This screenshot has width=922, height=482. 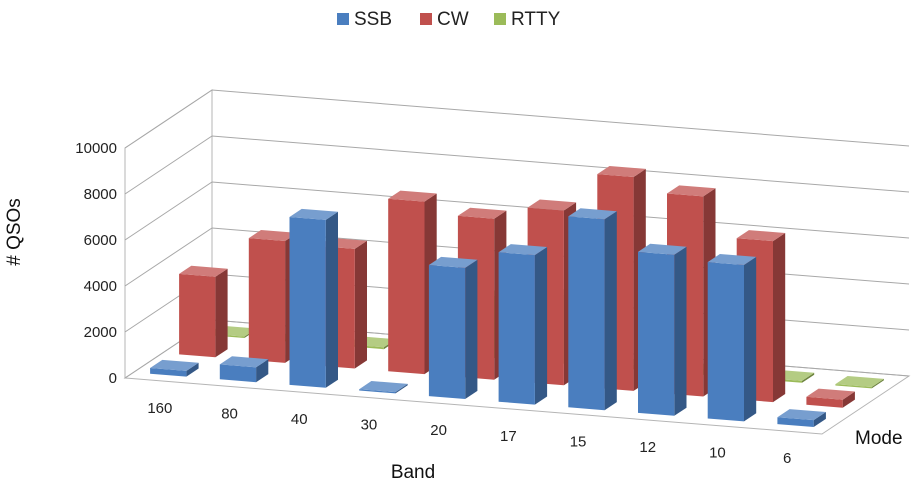 I want to click on y-axis-title: # QSOs, so click(x=14, y=232).